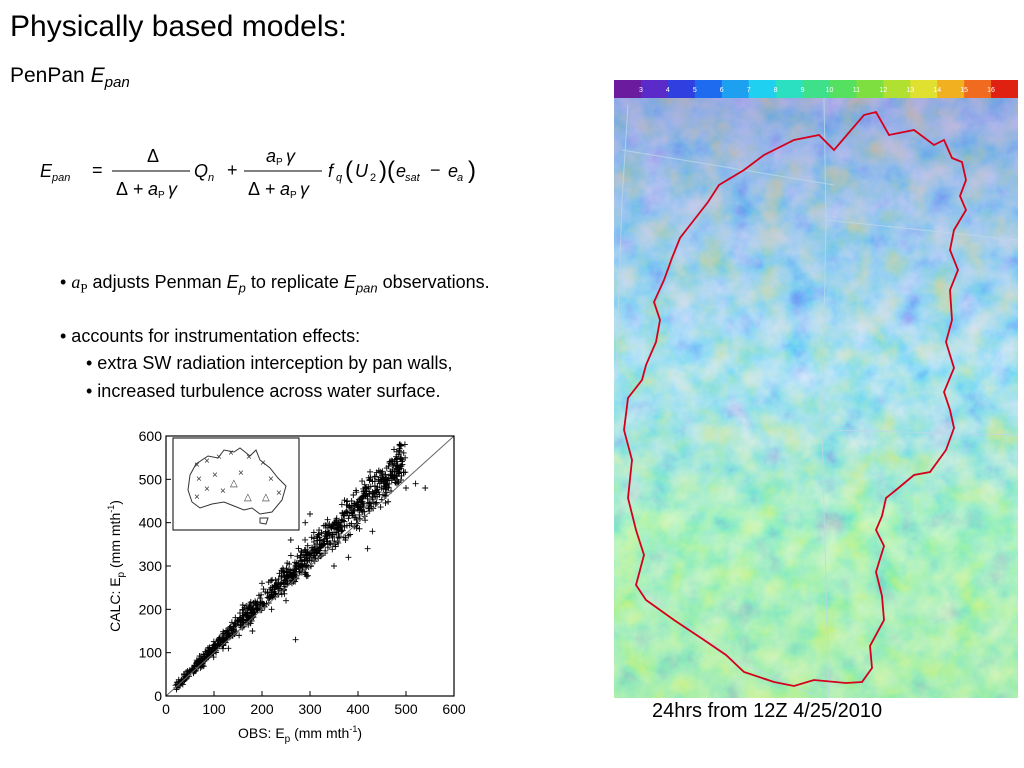 The image size is (1024, 768). Describe the element at coordinates (211, 178) in the screenshot. I see `svg-text: n` at that location.